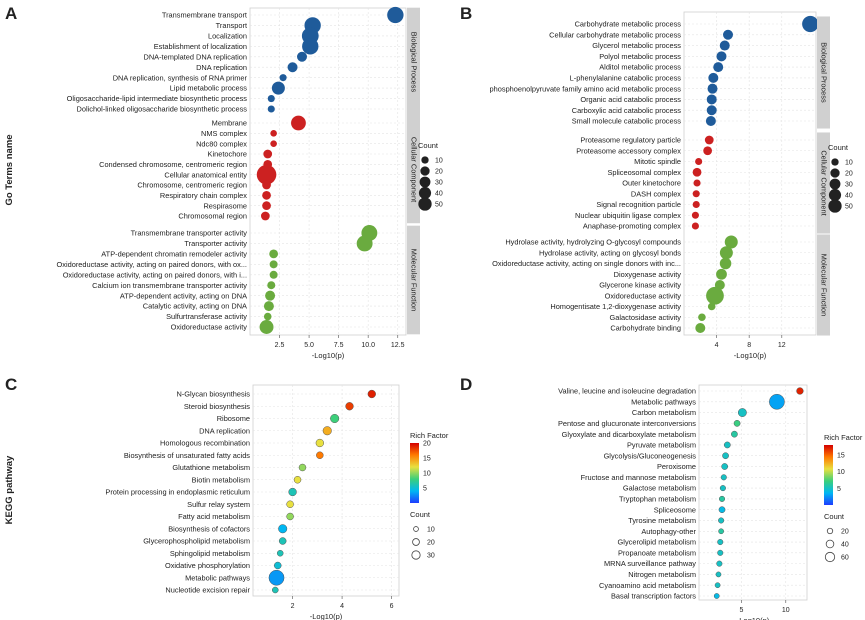 Image resolution: width=865 pixels, height=620 pixels. Describe the element at coordinates (439, 183) in the screenshot. I see `legend-label: 30` at that location.